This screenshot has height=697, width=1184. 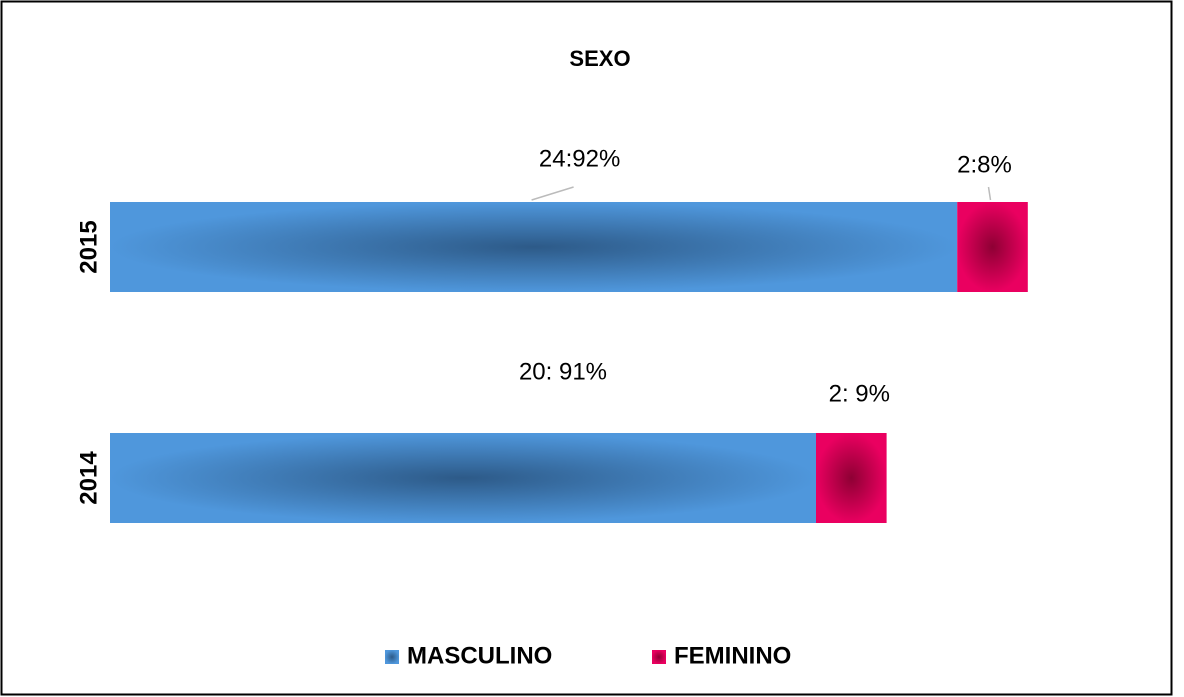 I want to click on data-label: 20: 91%, so click(x=563, y=371).